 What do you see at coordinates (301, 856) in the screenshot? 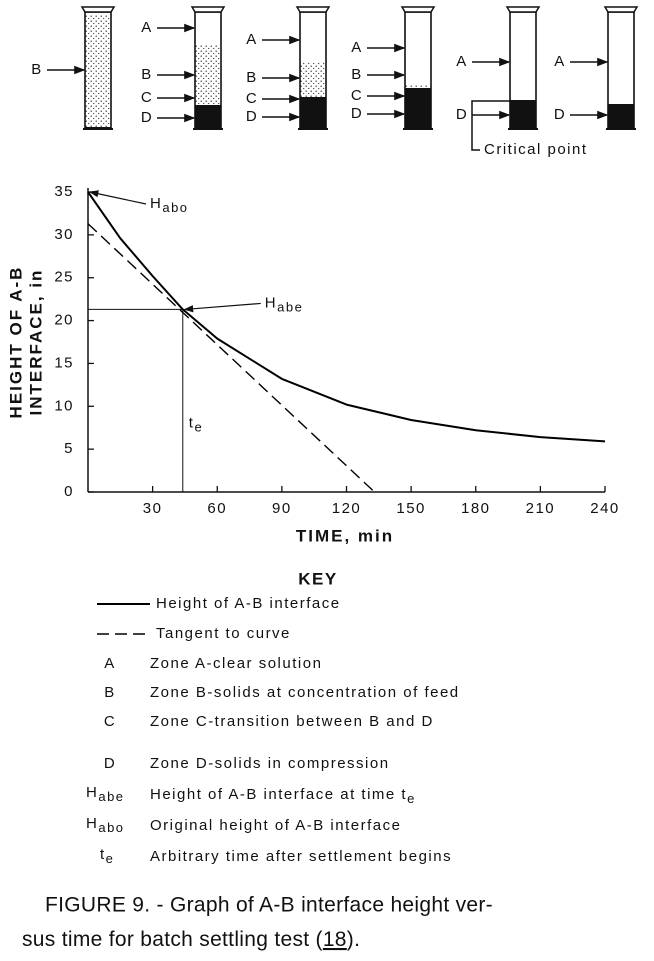
I see `key-text: Arbitrary time after settlement begins` at bounding box center [301, 856].